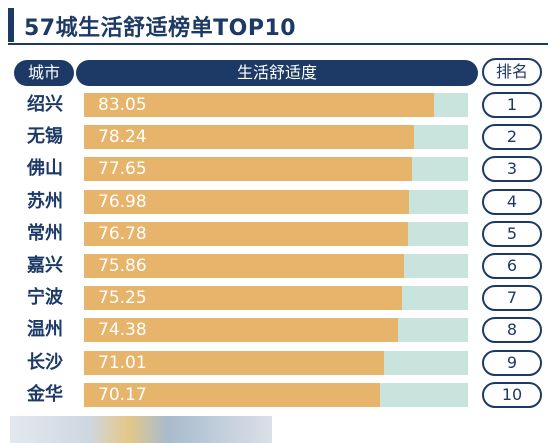 The image size is (555, 443). Describe the element at coordinates (45, 362) in the screenshot. I see `city-label: 长沙` at that location.